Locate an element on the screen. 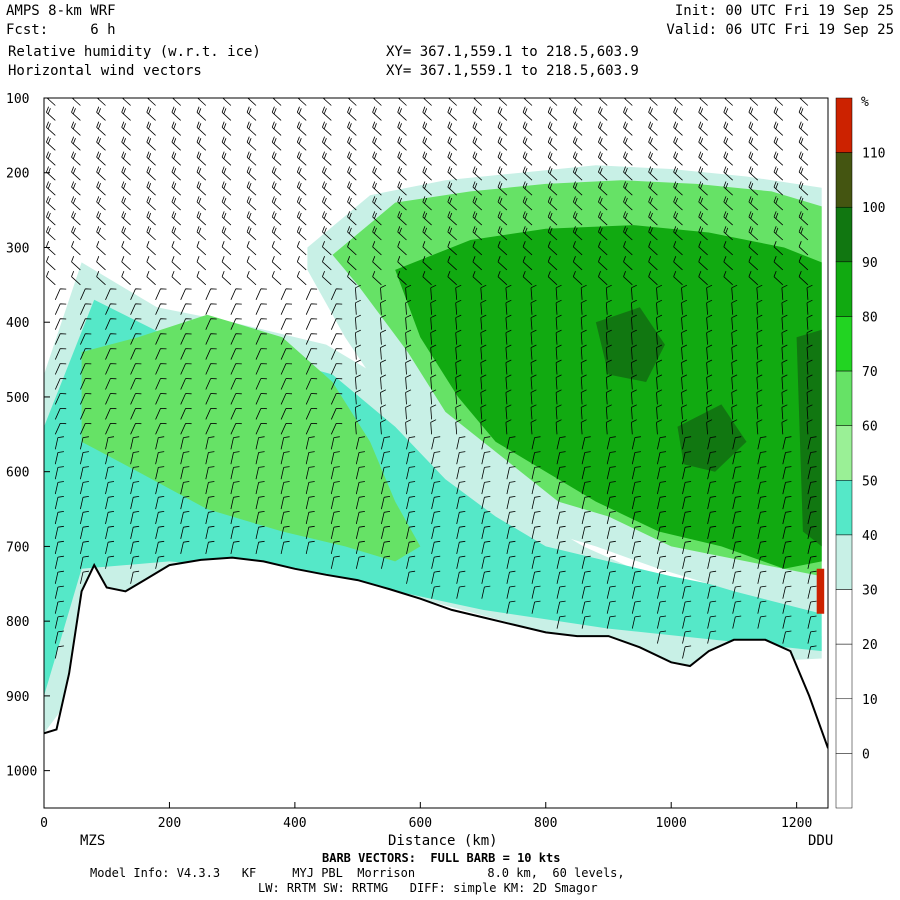 This screenshot has width=900, height=900. x-label-right-station: DDU is located at coordinates (821, 841).